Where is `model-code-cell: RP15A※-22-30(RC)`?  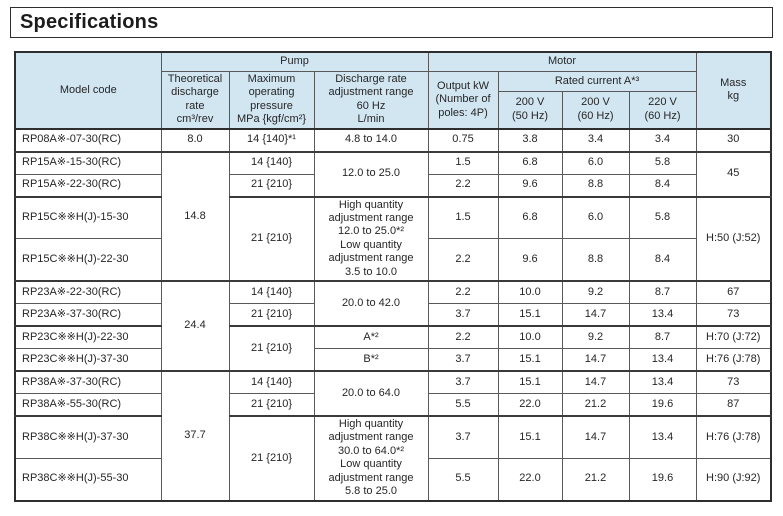 model-code-cell: RP15A※-22-30(RC) is located at coordinates (88, 185).